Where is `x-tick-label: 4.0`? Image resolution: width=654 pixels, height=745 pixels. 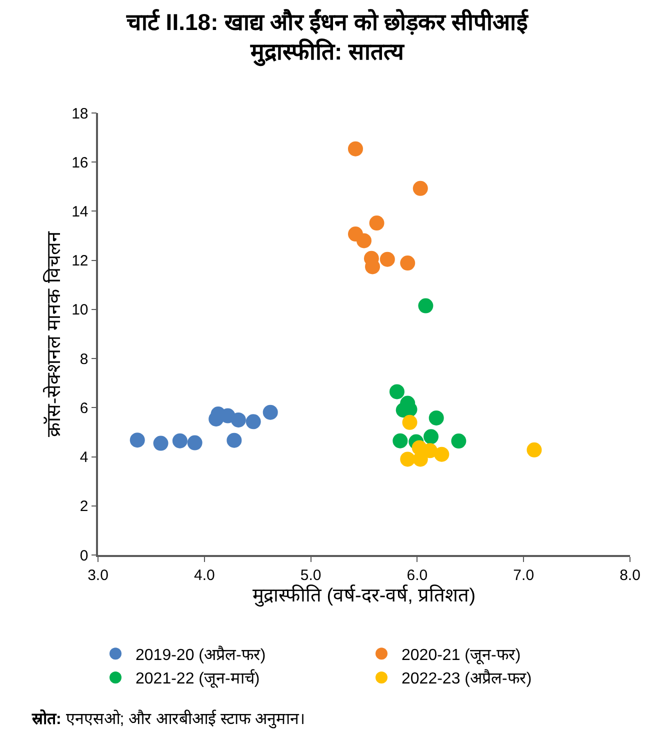 x-tick-label: 4.0 is located at coordinates (204, 575).